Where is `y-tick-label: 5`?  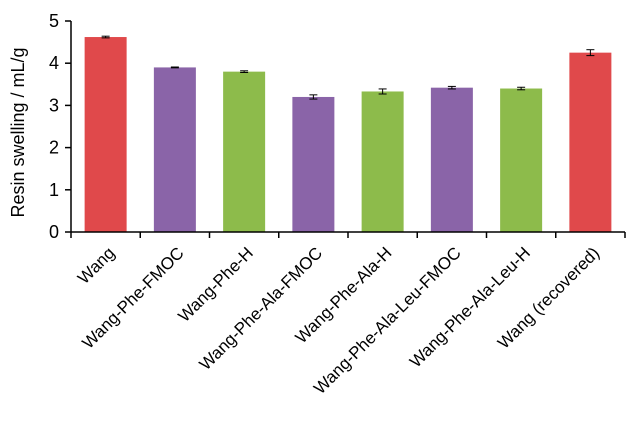 y-tick-label: 5 is located at coordinates (54, 21).